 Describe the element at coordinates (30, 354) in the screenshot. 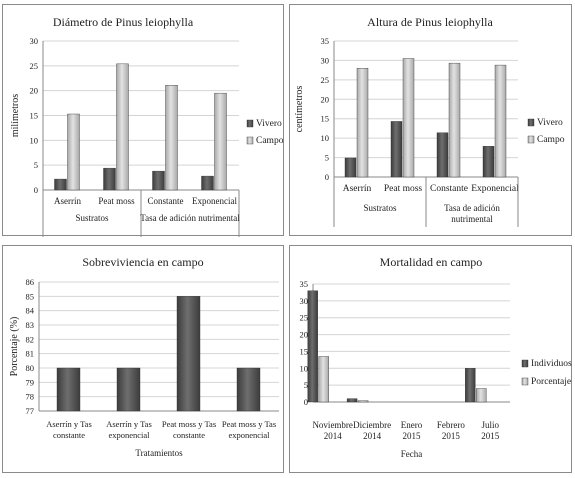

I see `y-tick-label: 81` at that location.